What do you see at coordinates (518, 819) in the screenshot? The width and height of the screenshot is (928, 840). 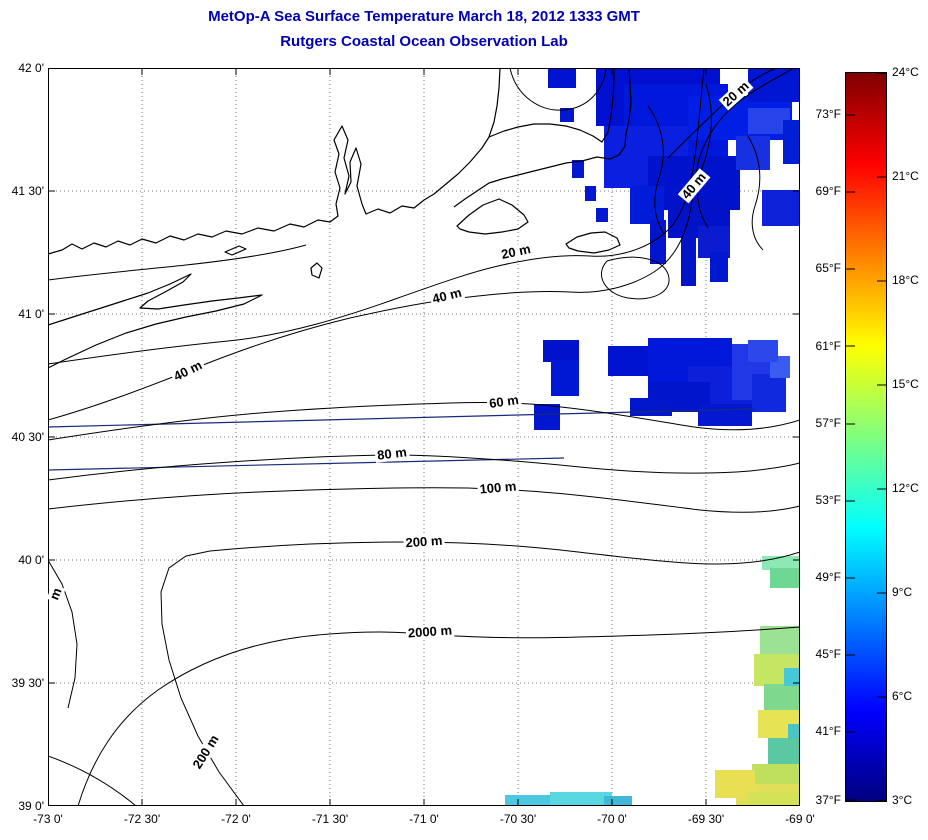 I see `x-tick-label: -70 30'` at bounding box center [518, 819].